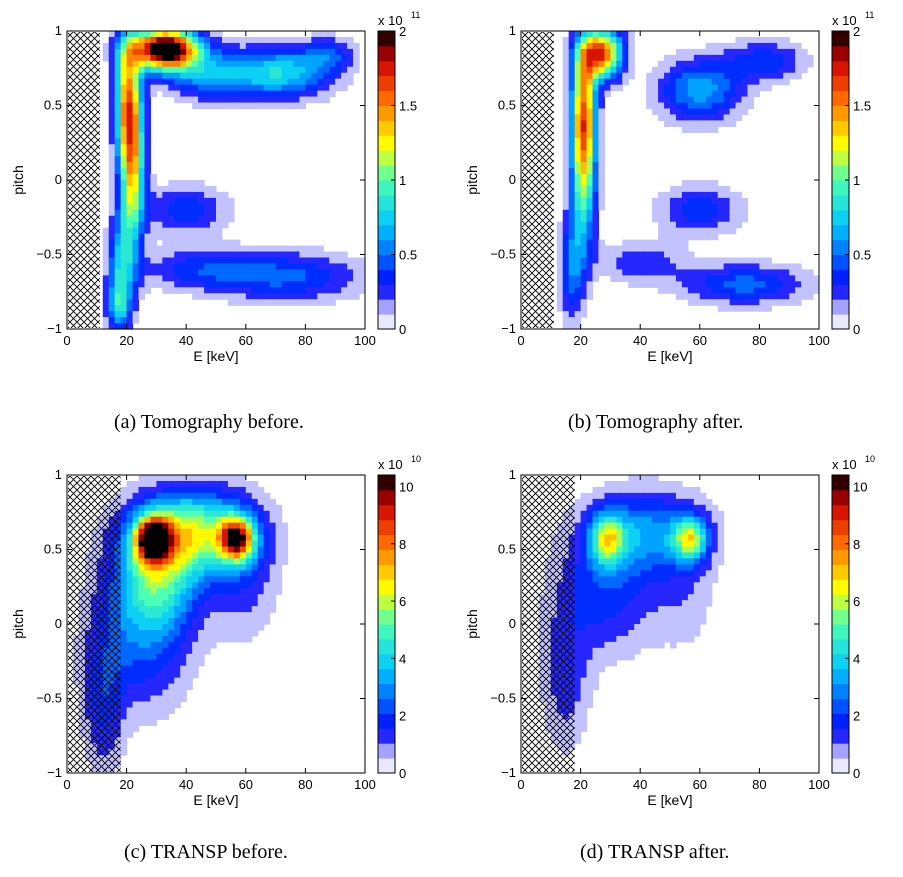 The width and height of the screenshot is (903, 877). I want to click on x-axis-label: E [keV], so click(215, 800).